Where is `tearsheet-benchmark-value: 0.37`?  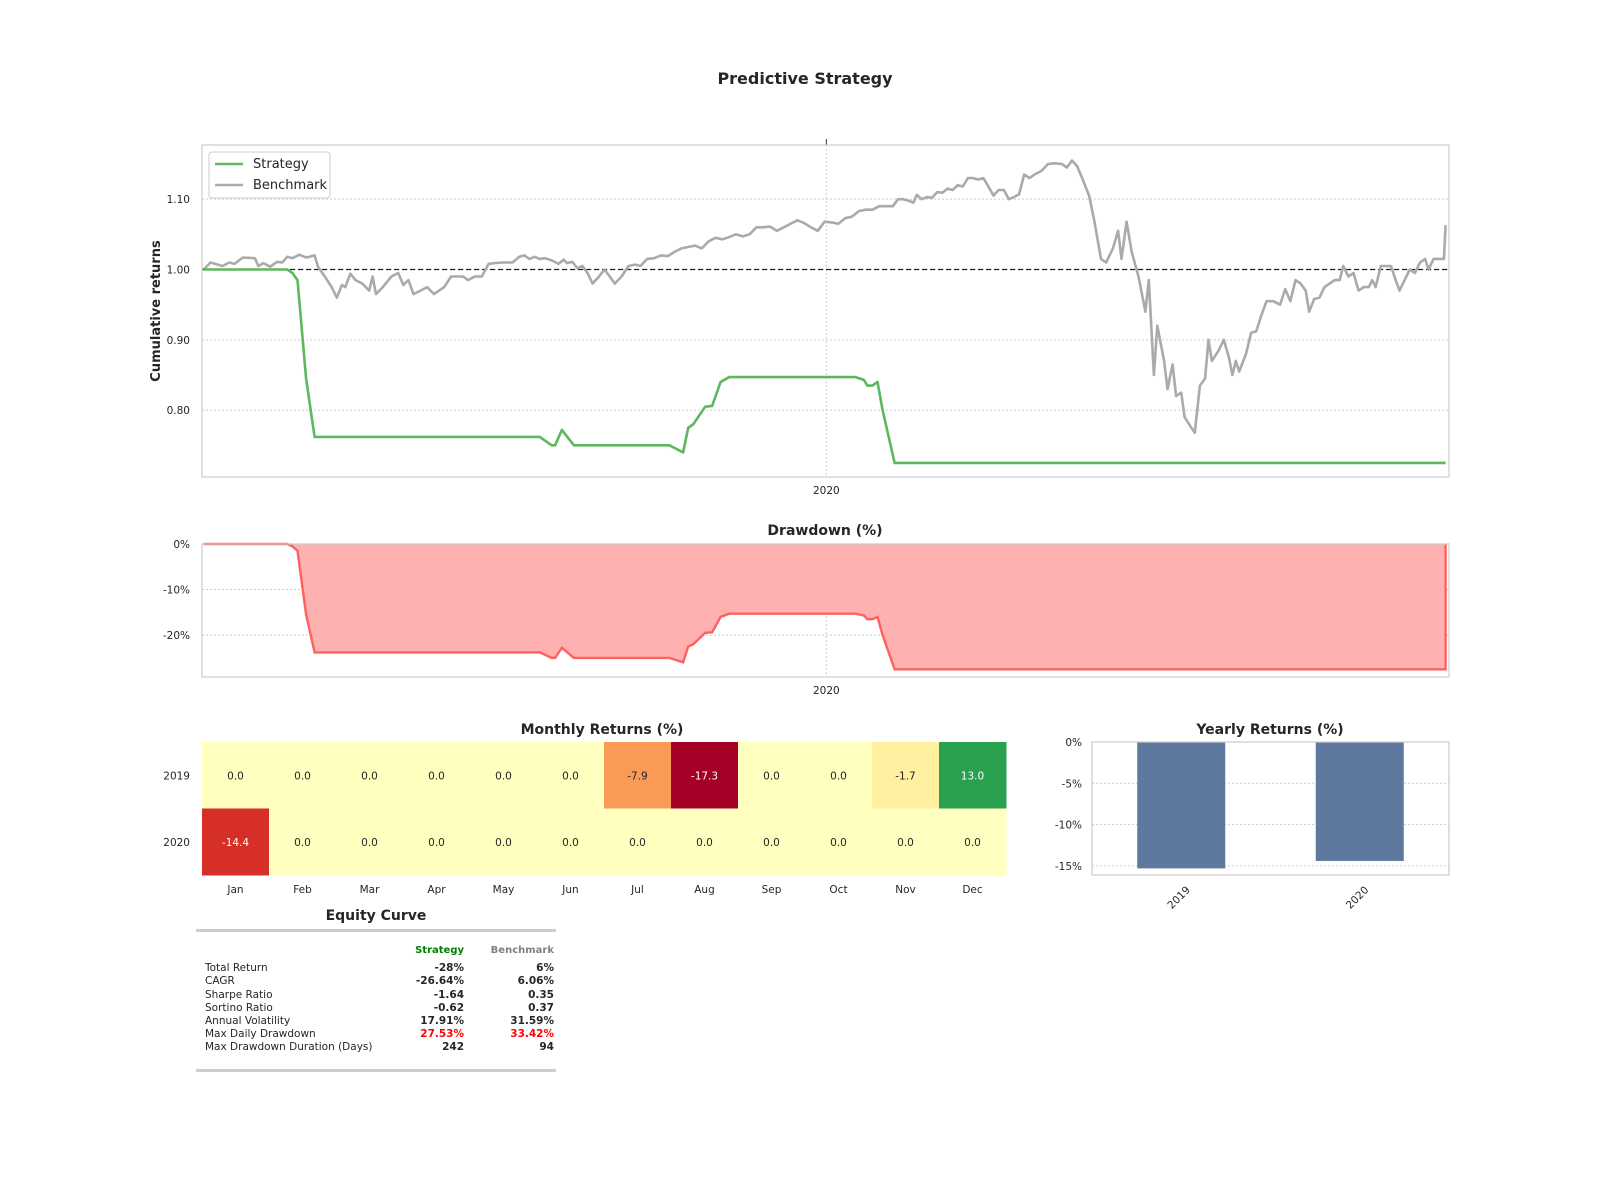
tearsheet-benchmark-value: 0.37 is located at coordinates (511, 1008).